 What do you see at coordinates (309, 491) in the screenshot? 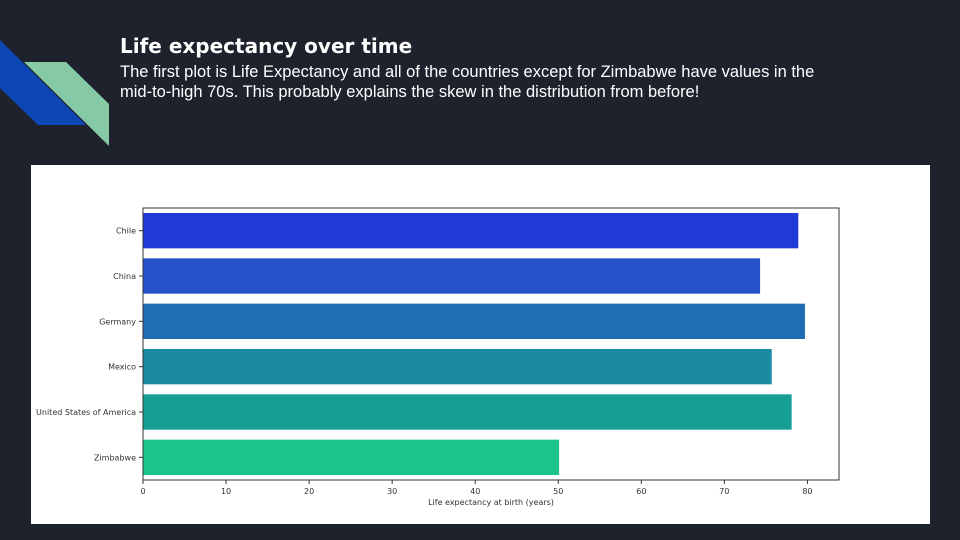
I see `x-tick-label: 20` at bounding box center [309, 491].